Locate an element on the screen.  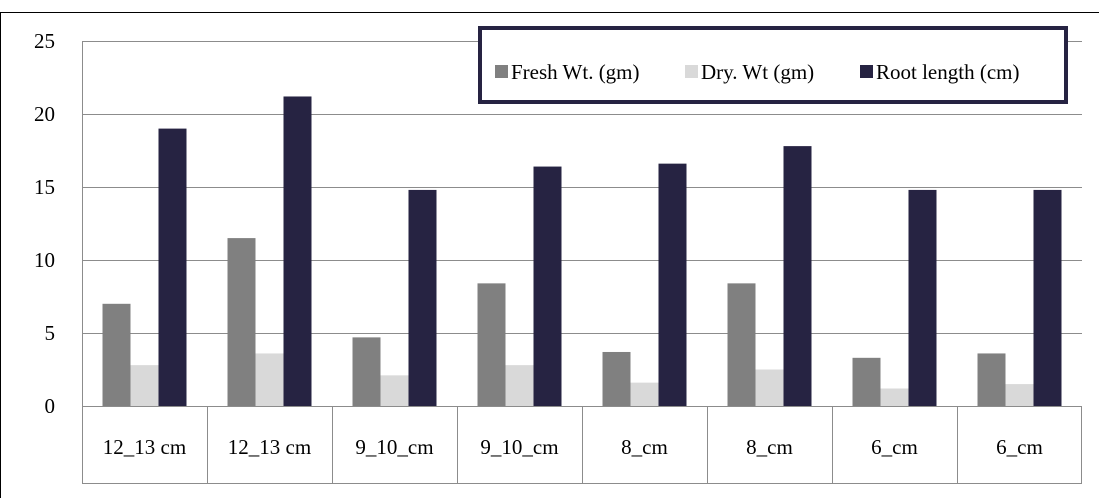
y-tick-label: 10 is located at coordinates (44, 260).